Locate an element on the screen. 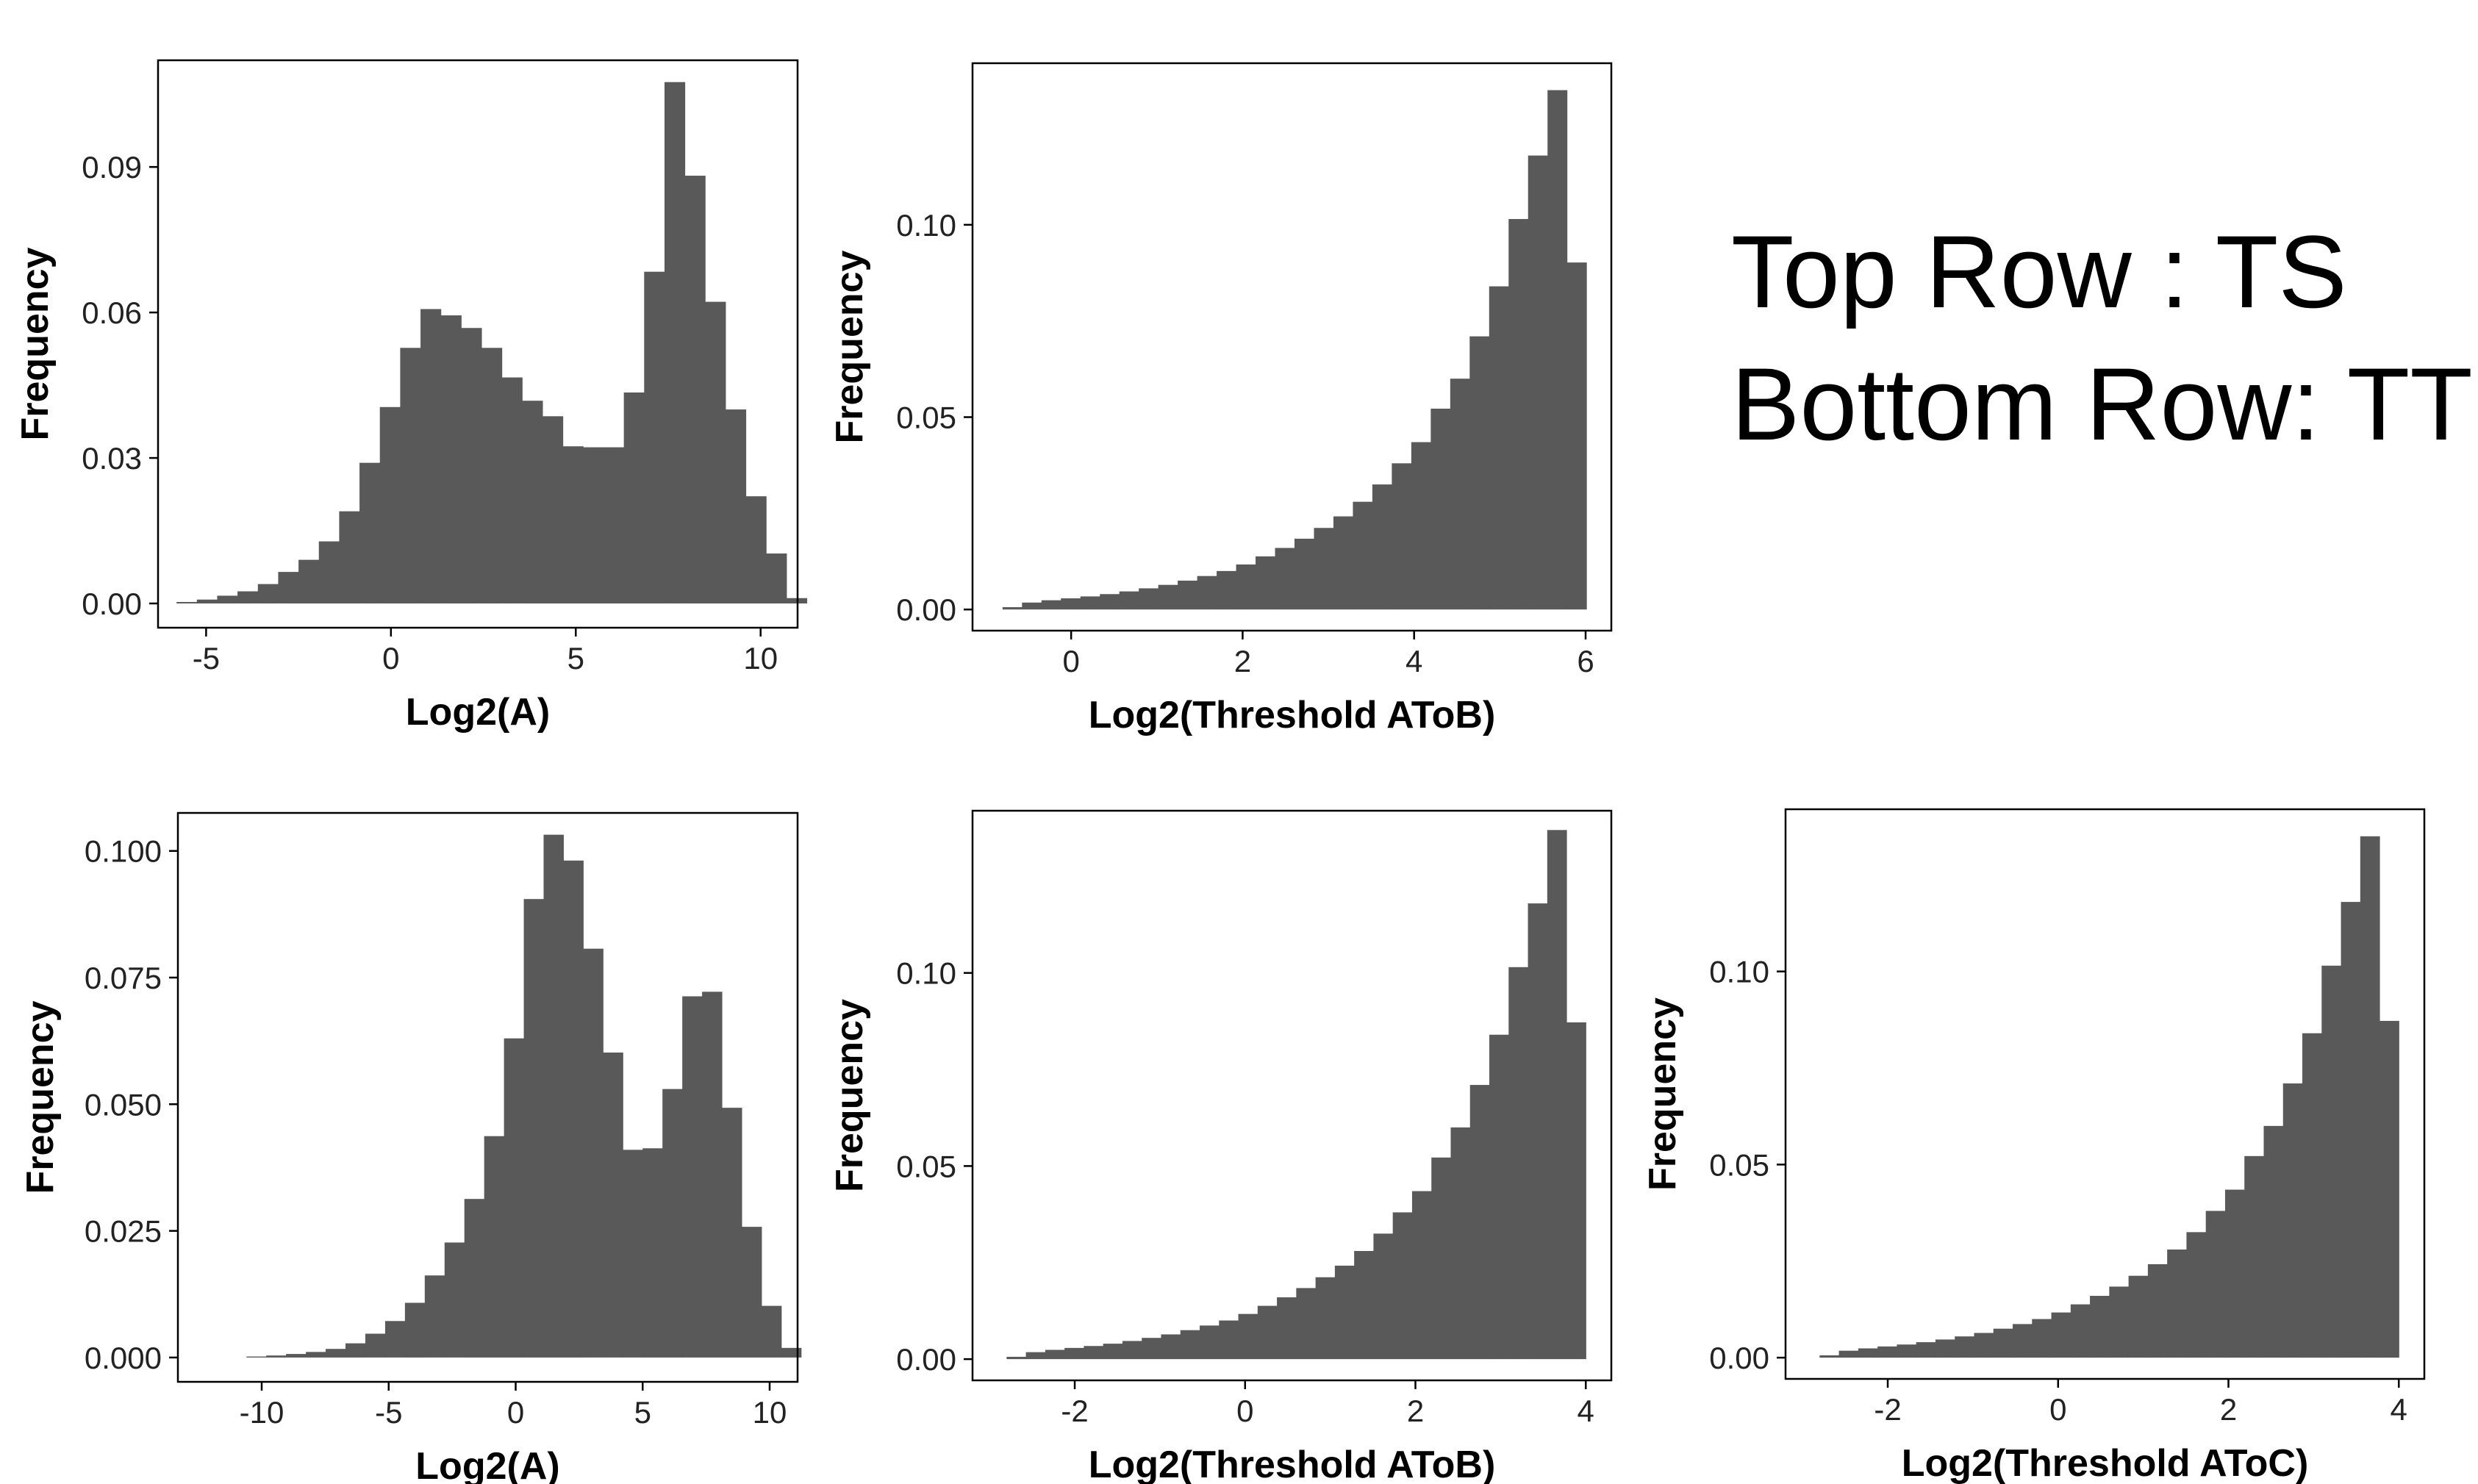 Image resolution: width=2478 pixels, height=1484 pixels. x-axis-label: Log2(Threshold AToB) is located at coordinates (1292, 715).